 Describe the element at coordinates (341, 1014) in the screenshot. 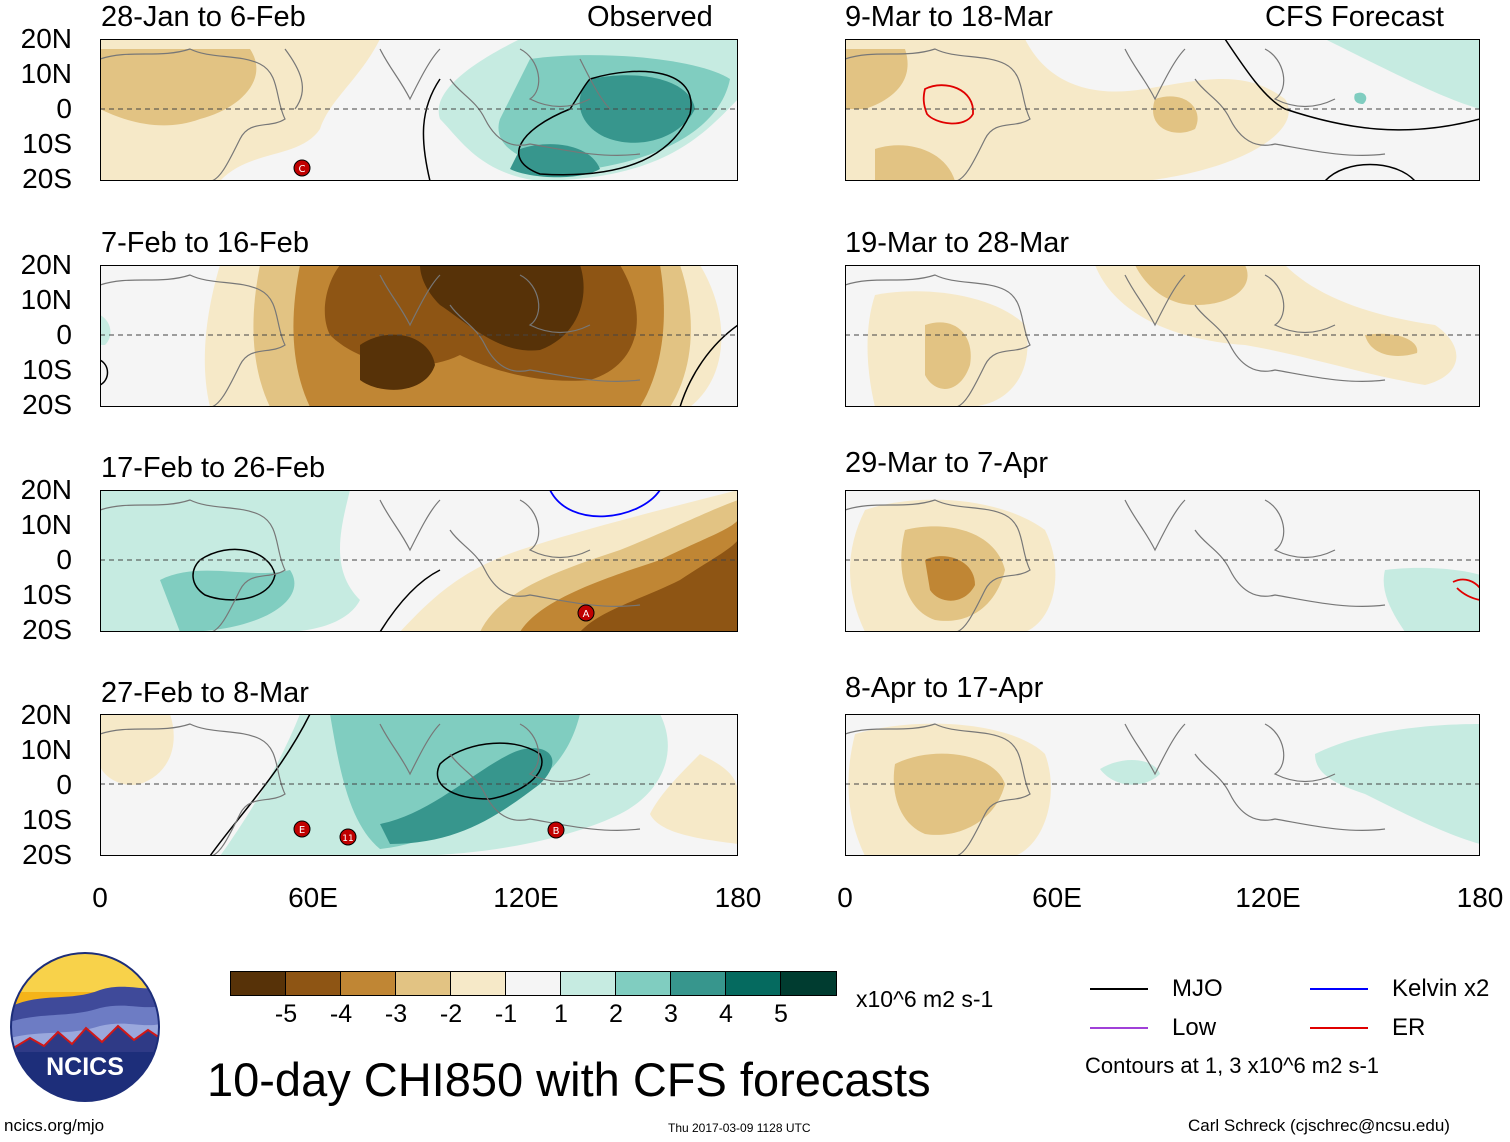

I see `colorbar-tick-label: -4` at that location.